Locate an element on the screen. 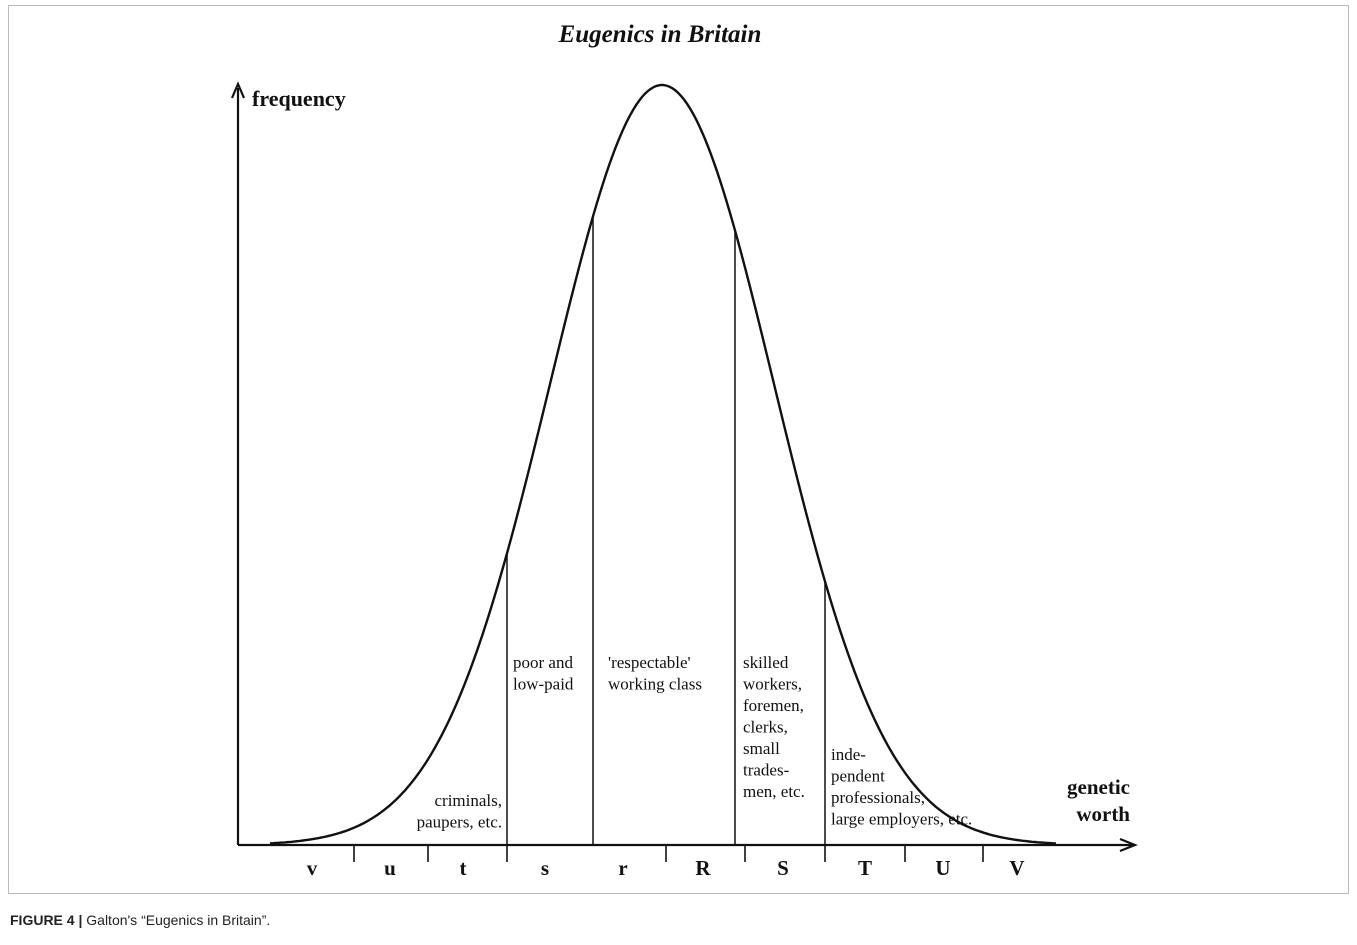  grade-label: v is located at coordinates (312, 868).